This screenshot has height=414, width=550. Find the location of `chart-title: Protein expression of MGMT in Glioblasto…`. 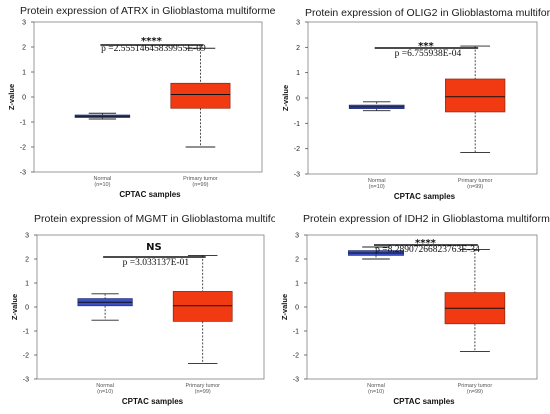

chart-title: Protein expression of MGMT in Glioblasto… is located at coordinates (154, 219).